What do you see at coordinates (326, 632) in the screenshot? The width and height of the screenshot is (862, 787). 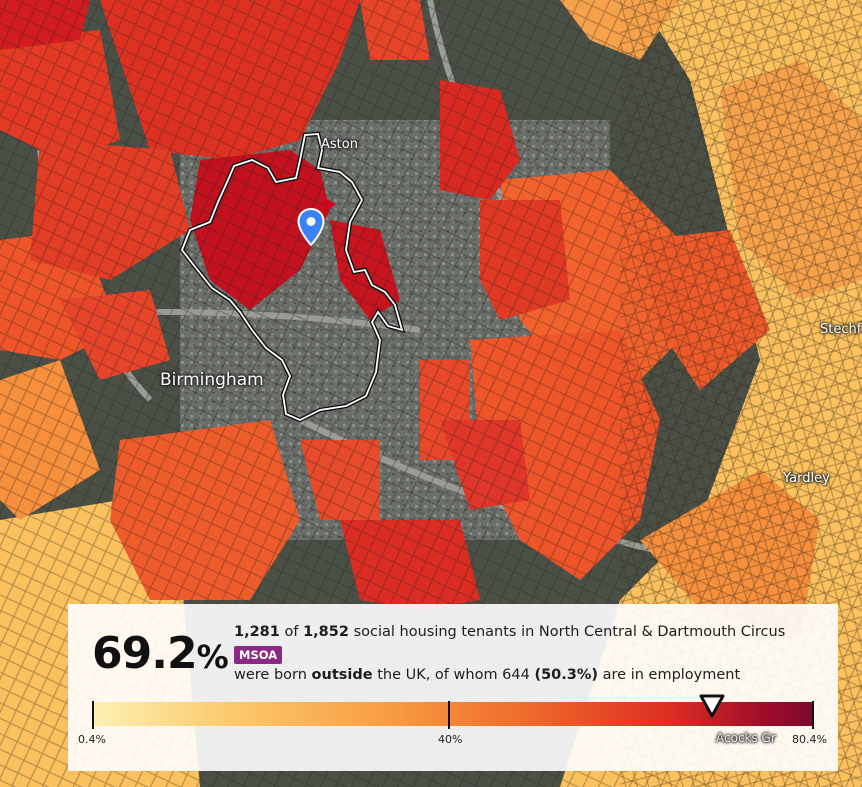 I see `total-value: 1,852` at bounding box center [326, 632].